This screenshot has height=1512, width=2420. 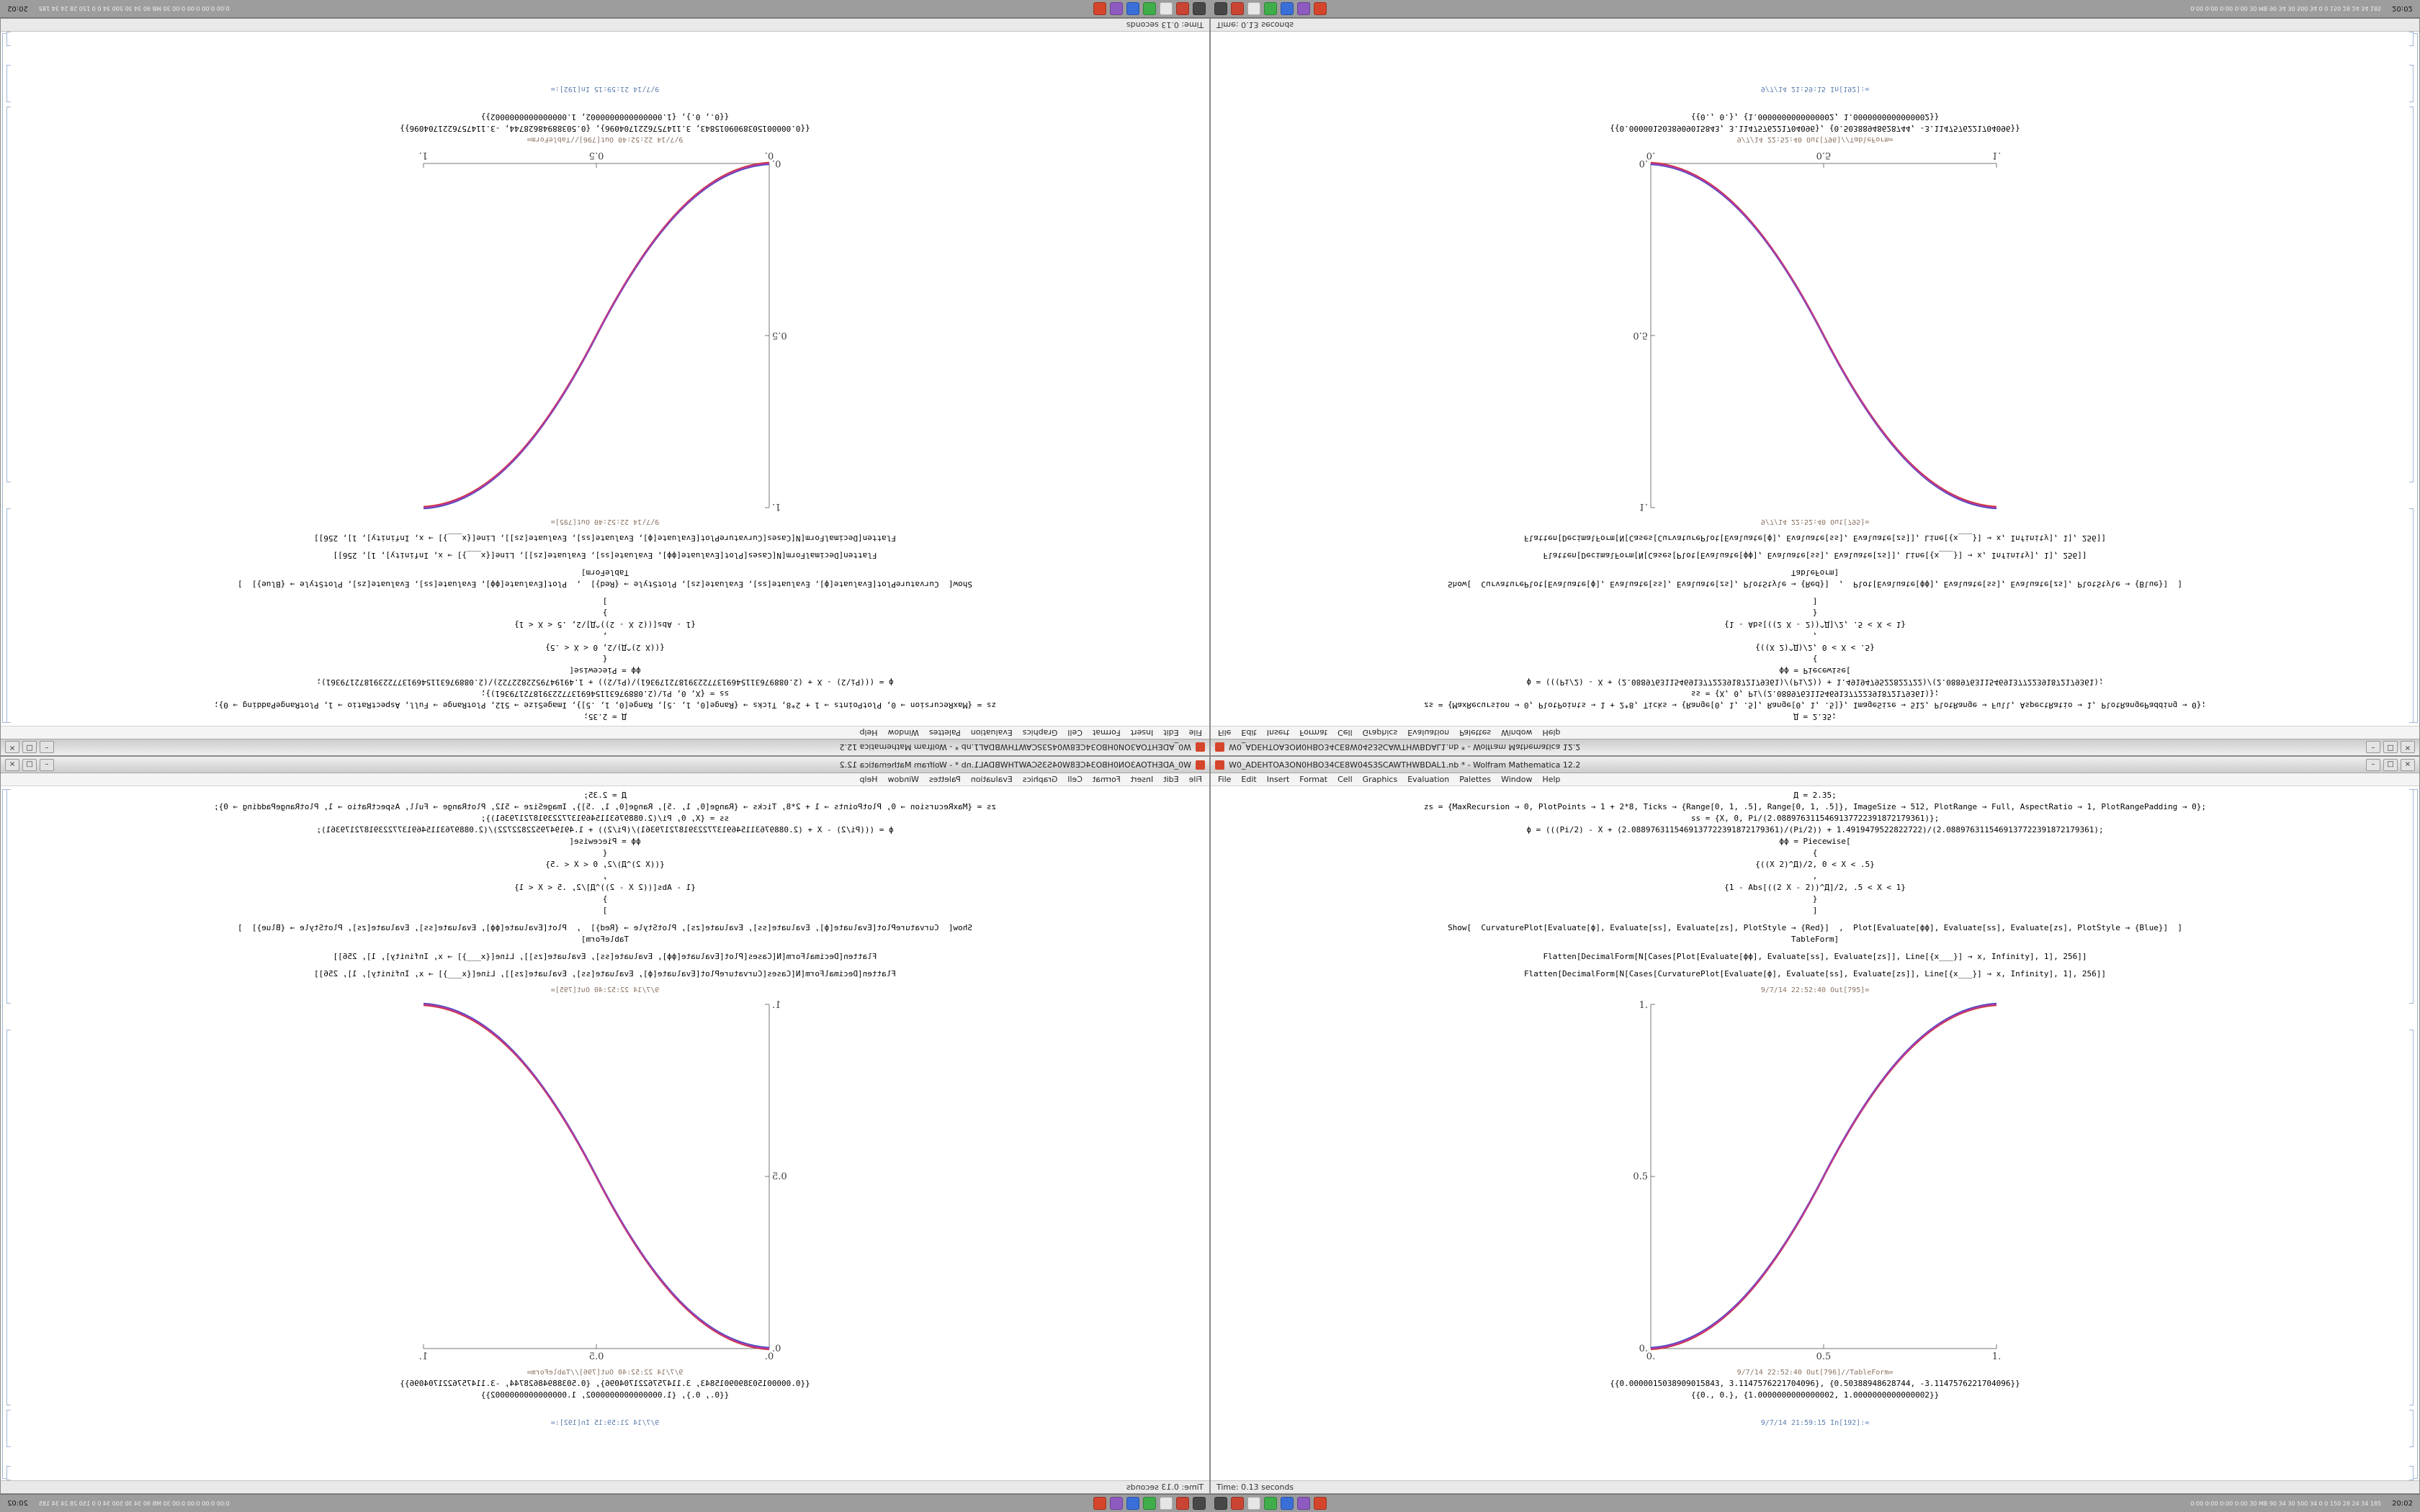 I want to click on code-line: TableForm], so click(x=605, y=572).